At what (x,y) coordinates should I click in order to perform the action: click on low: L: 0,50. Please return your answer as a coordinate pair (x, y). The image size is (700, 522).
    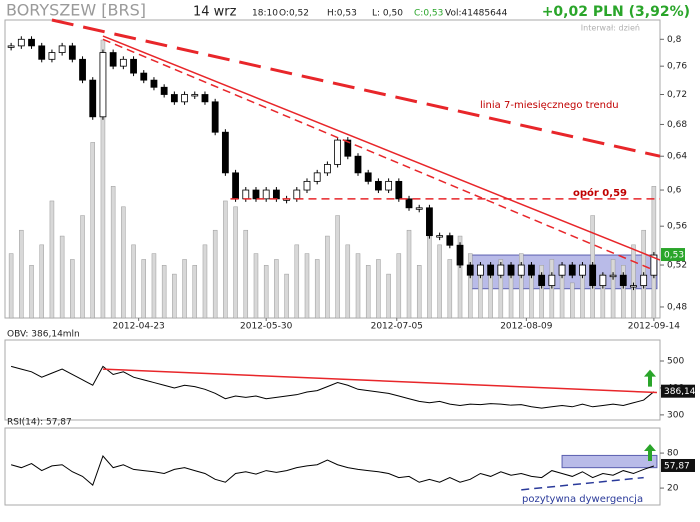
    Looking at the image, I should click on (387, 14).